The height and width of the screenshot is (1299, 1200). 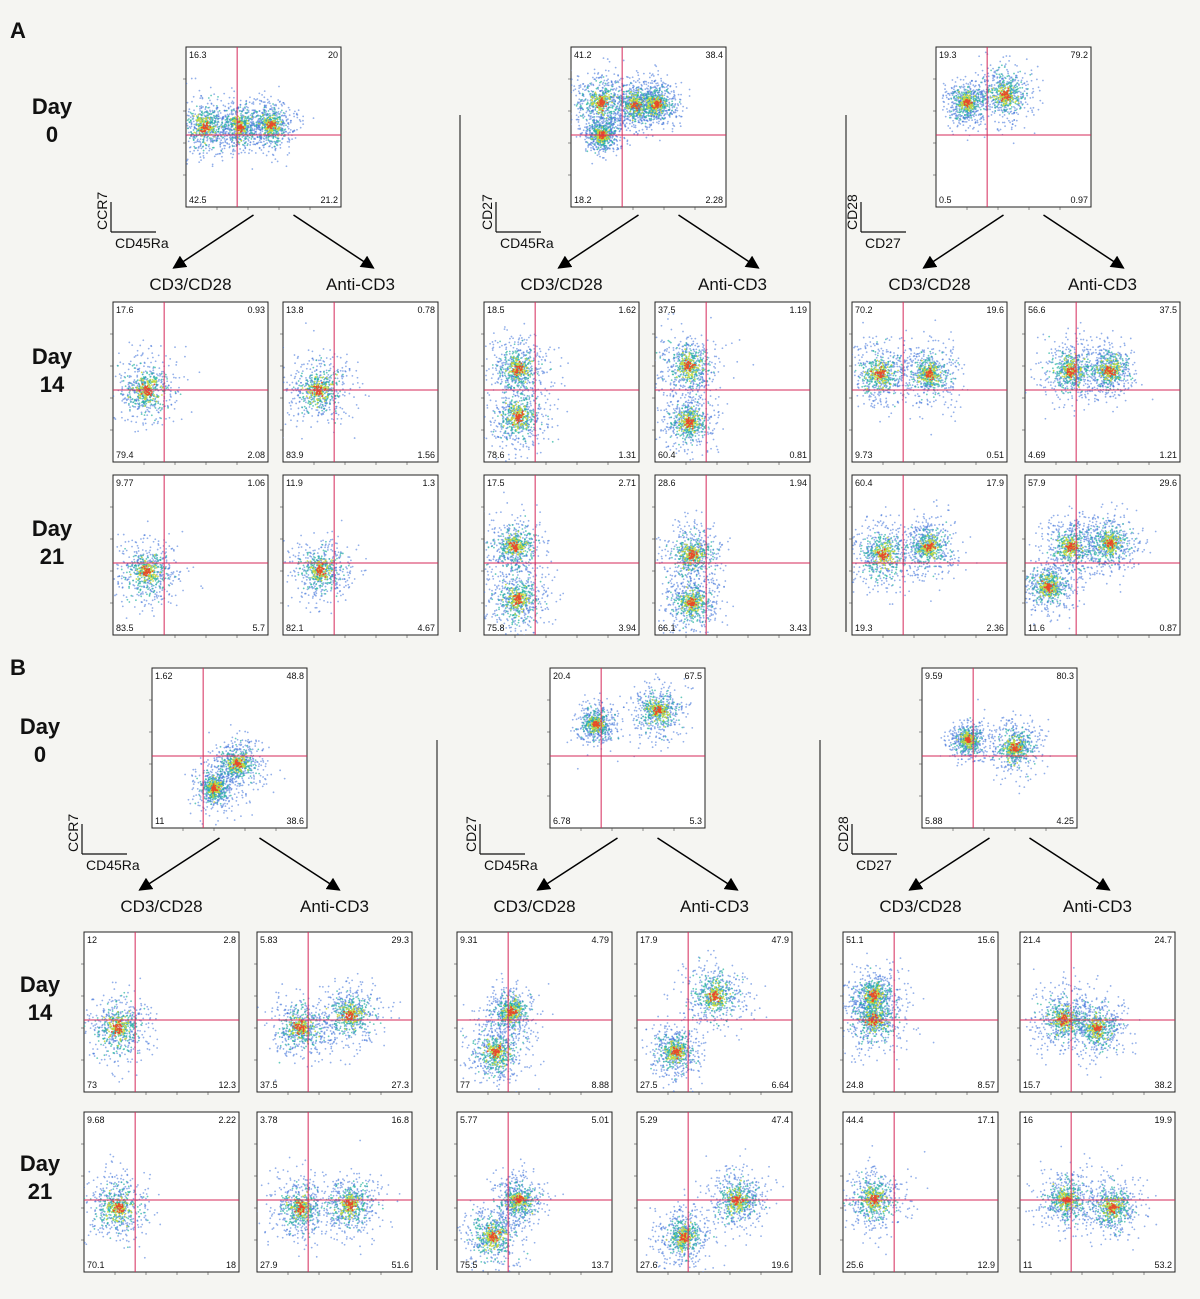 I want to click on quadrant-lower-left: 24.8, so click(x=855, y=1085).